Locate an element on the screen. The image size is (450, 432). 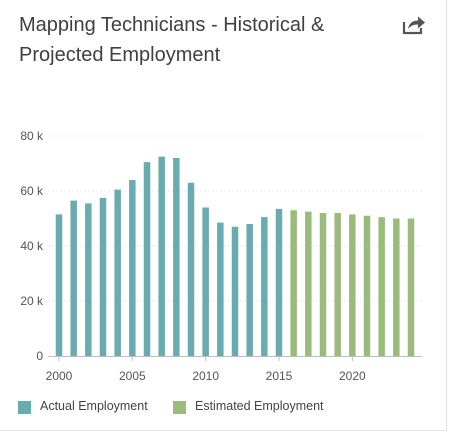
x-tick-label: 2005 is located at coordinates (132, 376).